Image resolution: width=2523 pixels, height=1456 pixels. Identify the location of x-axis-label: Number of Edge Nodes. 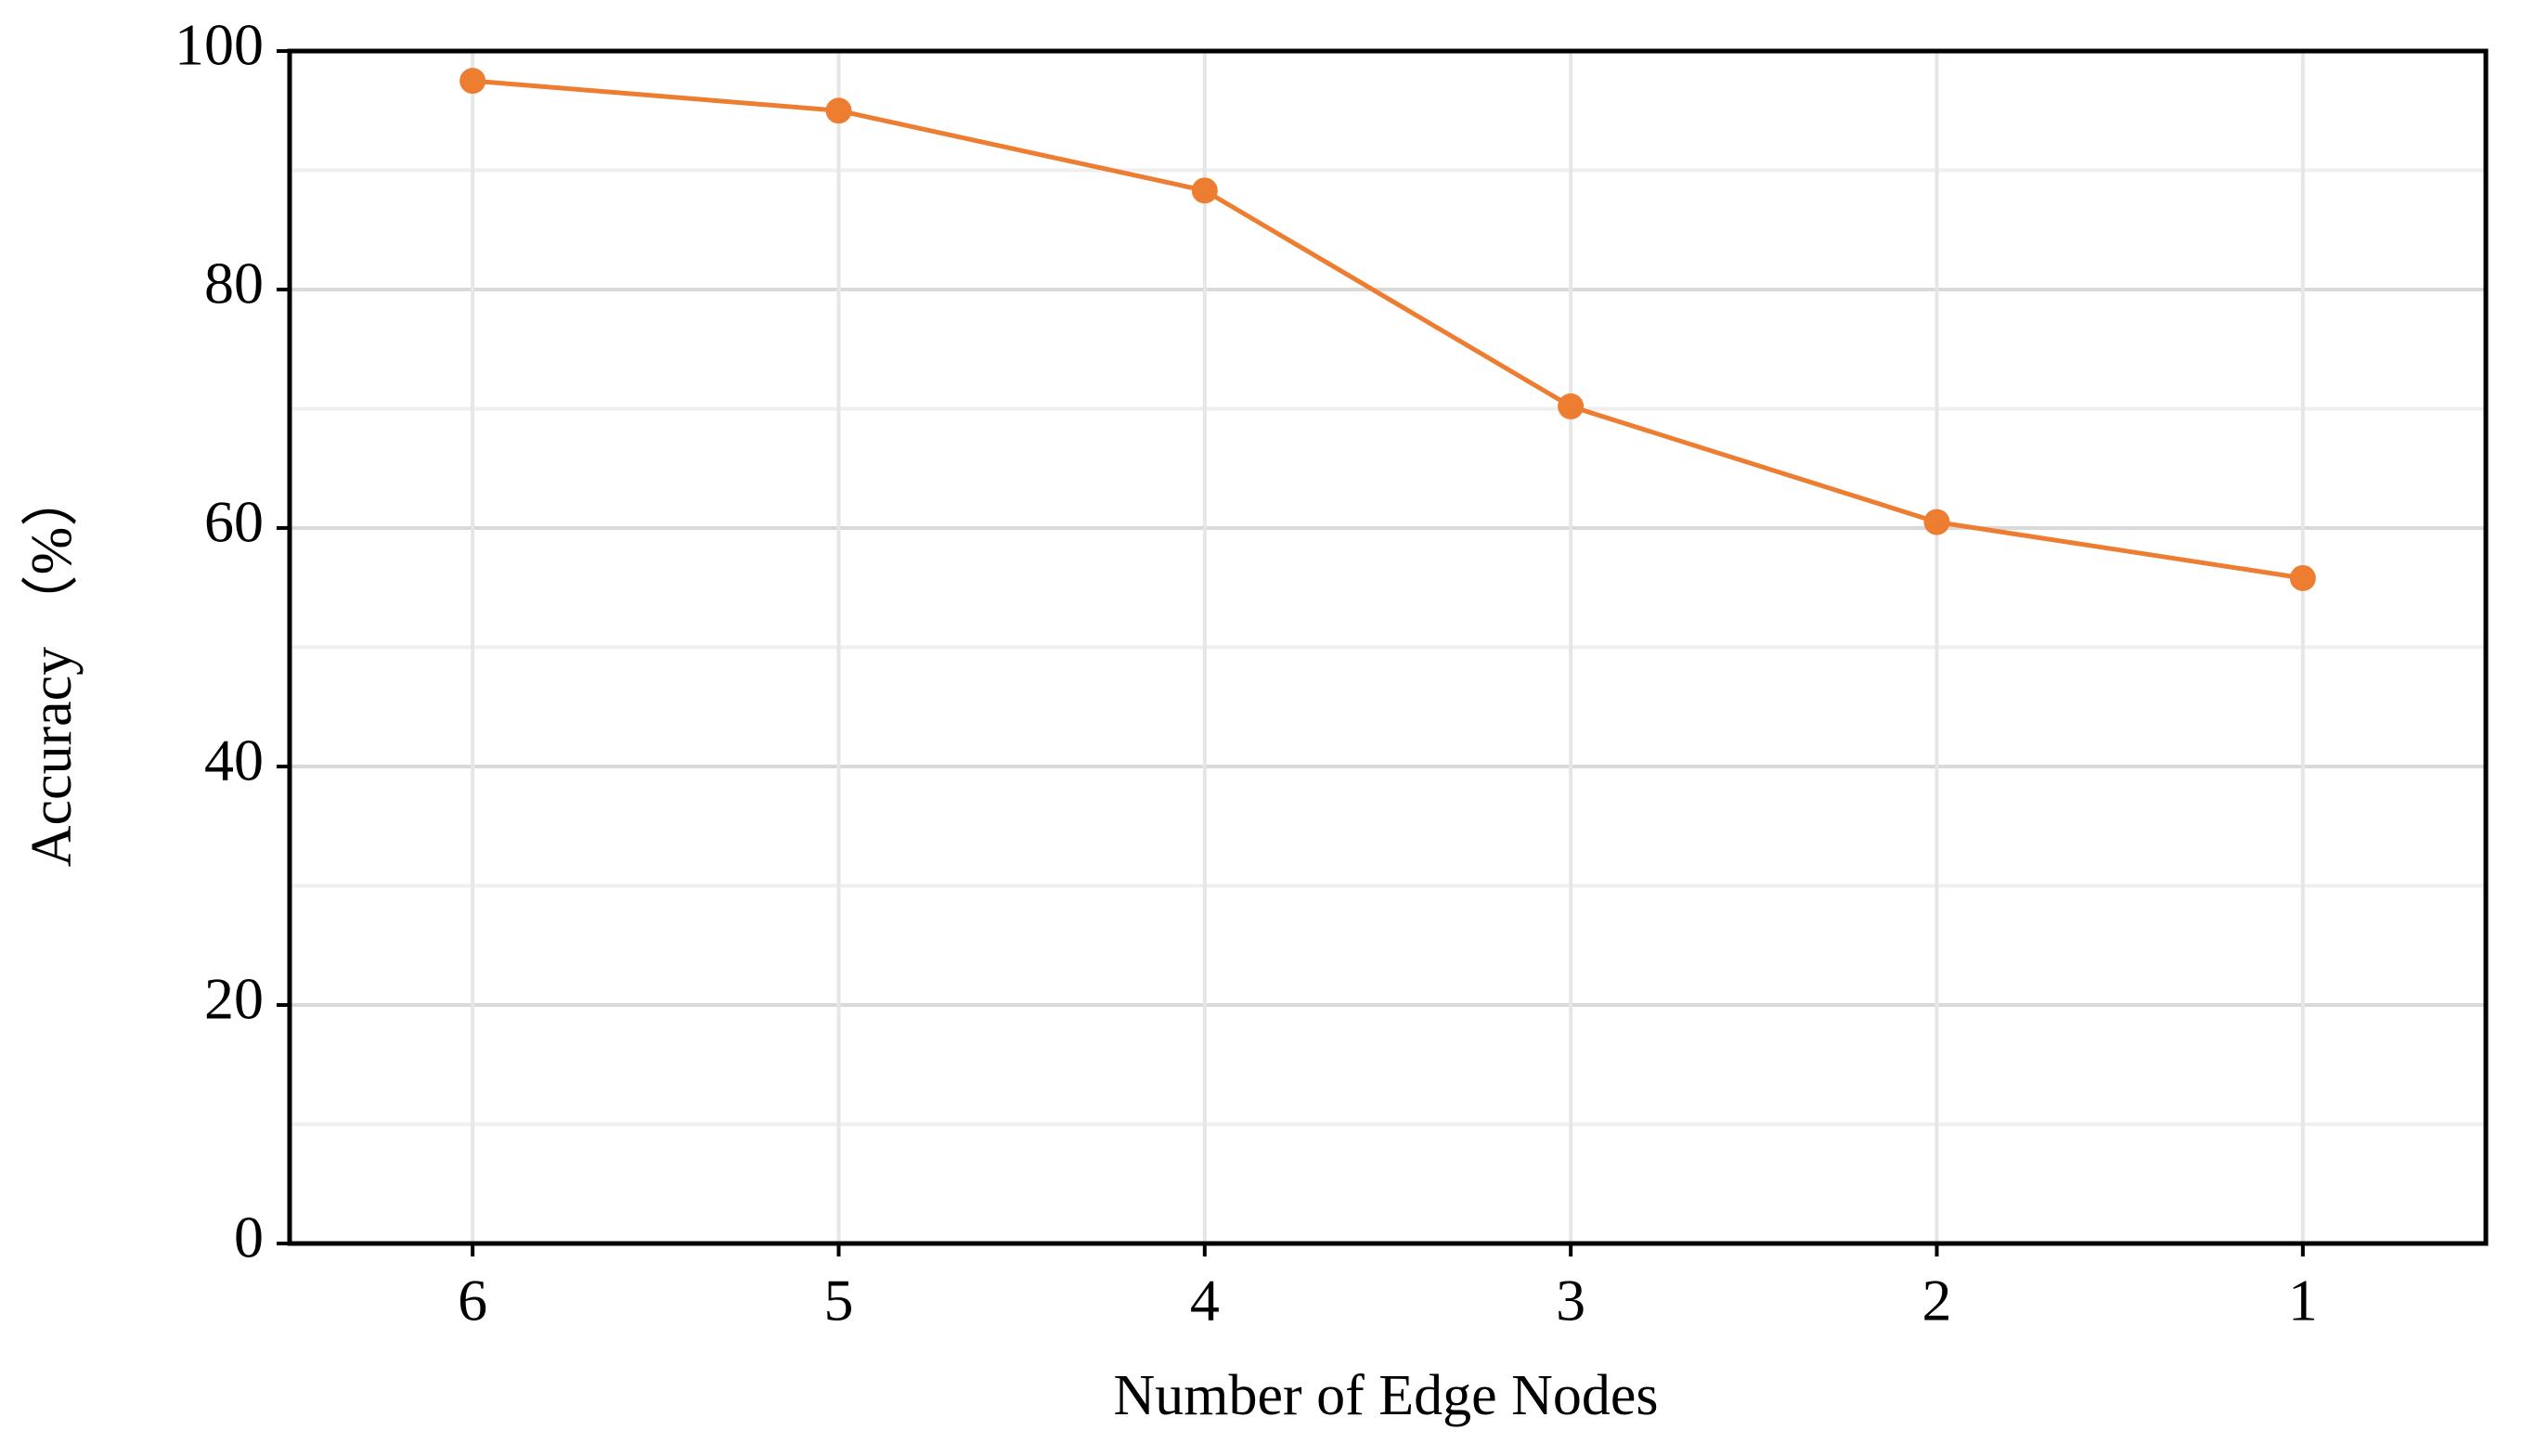
(1385, 1395).